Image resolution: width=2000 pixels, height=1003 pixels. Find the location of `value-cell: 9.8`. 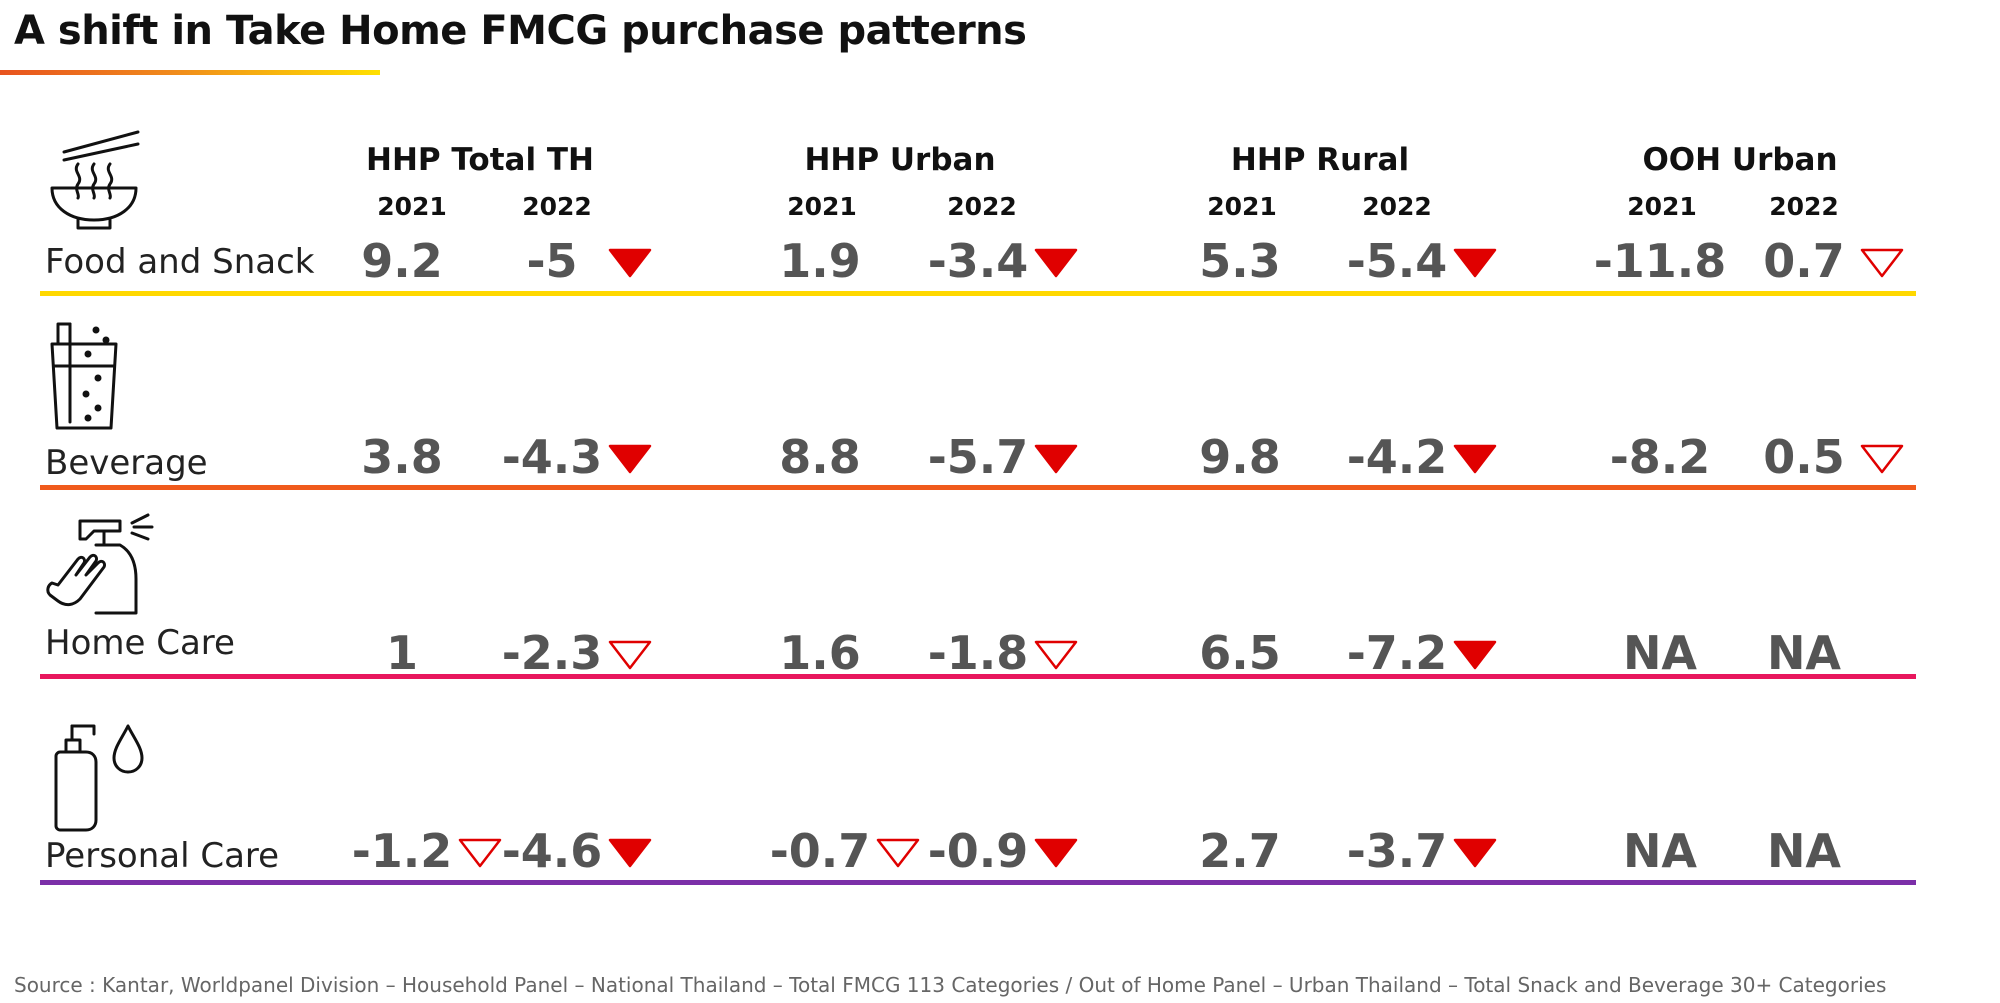

value-cell: 9.8 is located at coordinates (1240, 457).